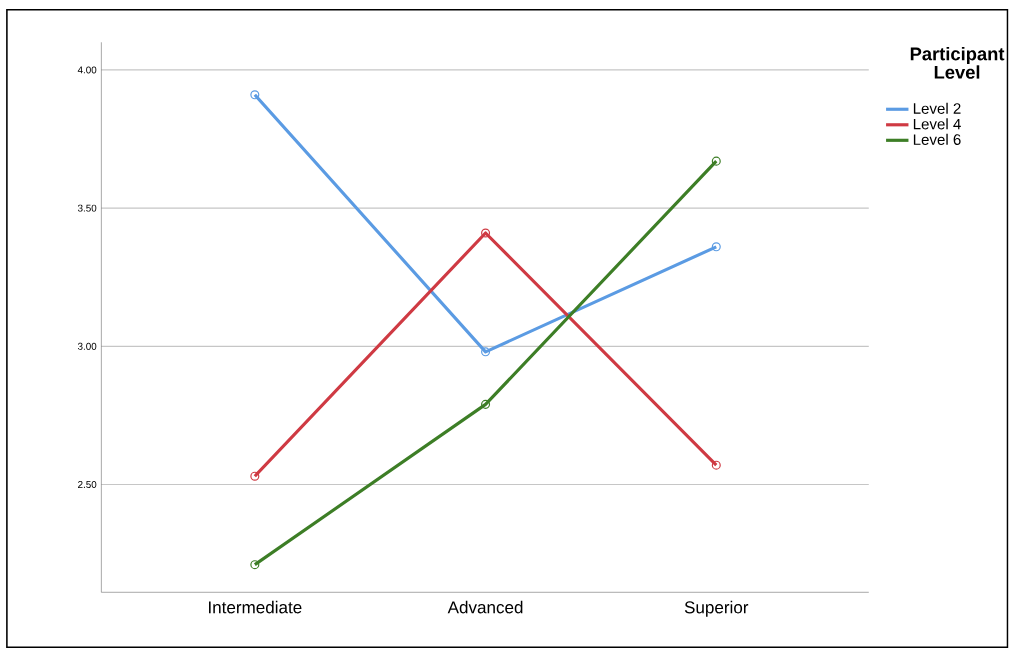 The height and width of the screenshot is (648, 1027). What do you see at coordinates (87, 346) in the screenshot?
I see `y-tick-label: 3.00` at bounding box center [87, 346].